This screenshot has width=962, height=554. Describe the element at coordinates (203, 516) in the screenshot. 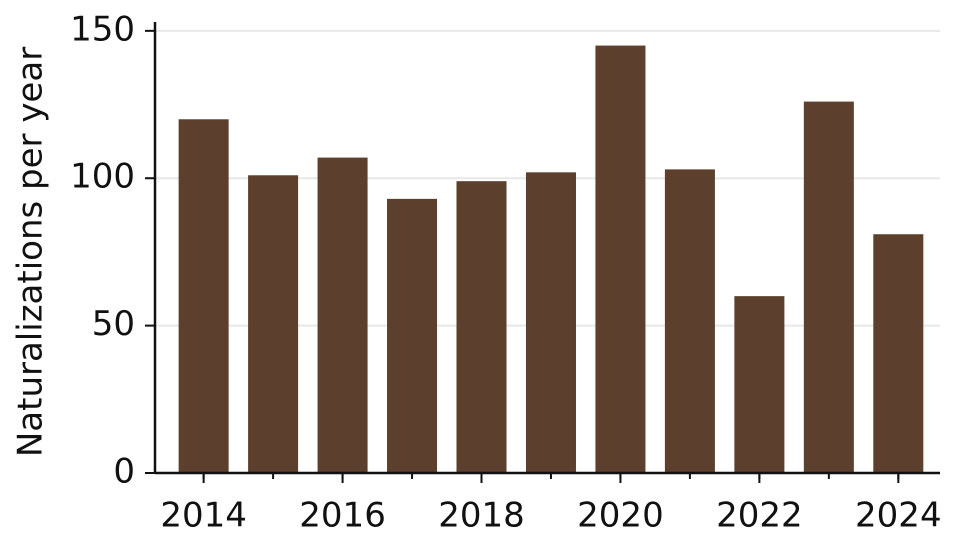

I see `x-tick-label: 2014` at that location.